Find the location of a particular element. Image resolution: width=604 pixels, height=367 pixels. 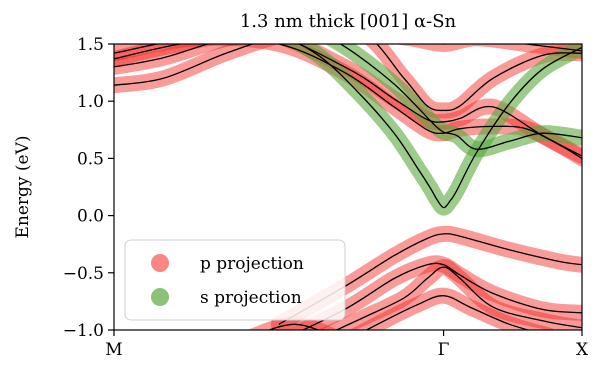

x-tick-label: Γ is located at coordinates (444, 350).